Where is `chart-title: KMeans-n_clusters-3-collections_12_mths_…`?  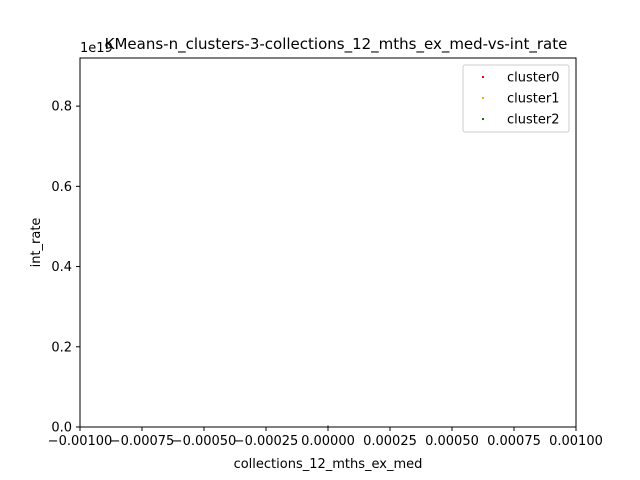
chart-title: KMeans-n_clusters-3-collections_12_mths_… is located at coordinates (336, 44).